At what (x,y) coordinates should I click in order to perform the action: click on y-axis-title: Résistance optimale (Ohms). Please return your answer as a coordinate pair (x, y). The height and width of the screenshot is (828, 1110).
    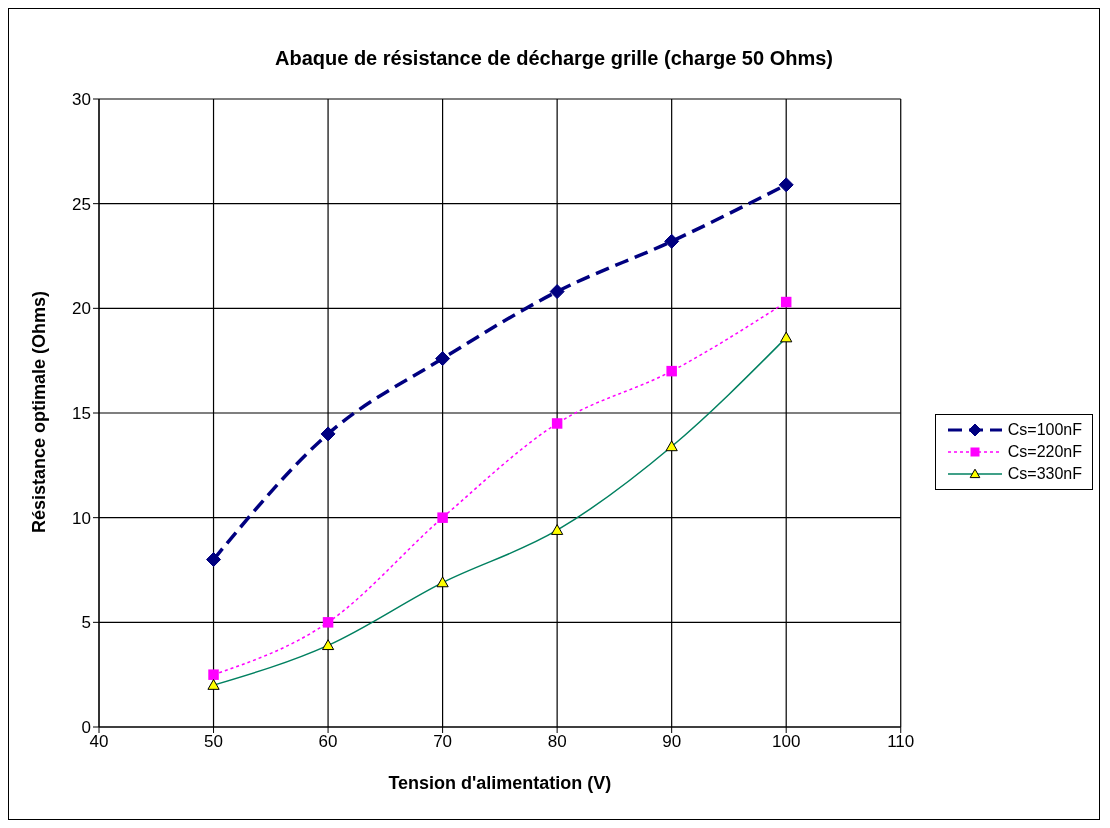
    Looking at the image, I should click on (39, 411).